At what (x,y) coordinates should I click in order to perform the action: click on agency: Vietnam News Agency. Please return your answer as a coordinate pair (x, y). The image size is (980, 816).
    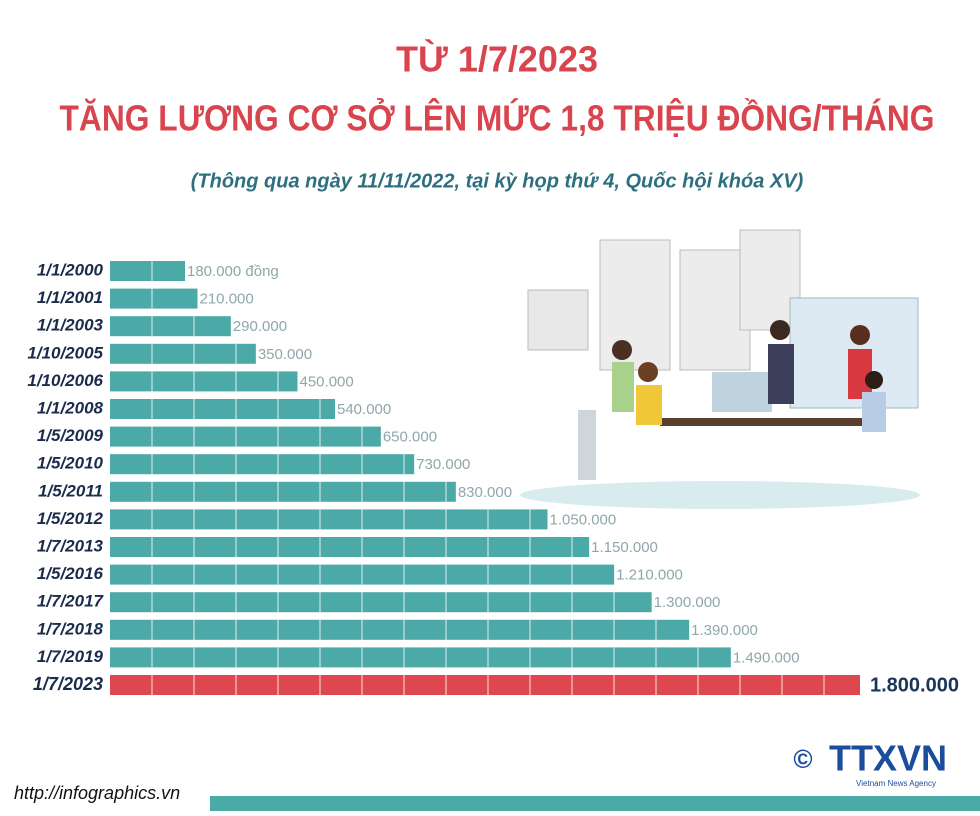
    Looking at the image, I should click on (896, 783).